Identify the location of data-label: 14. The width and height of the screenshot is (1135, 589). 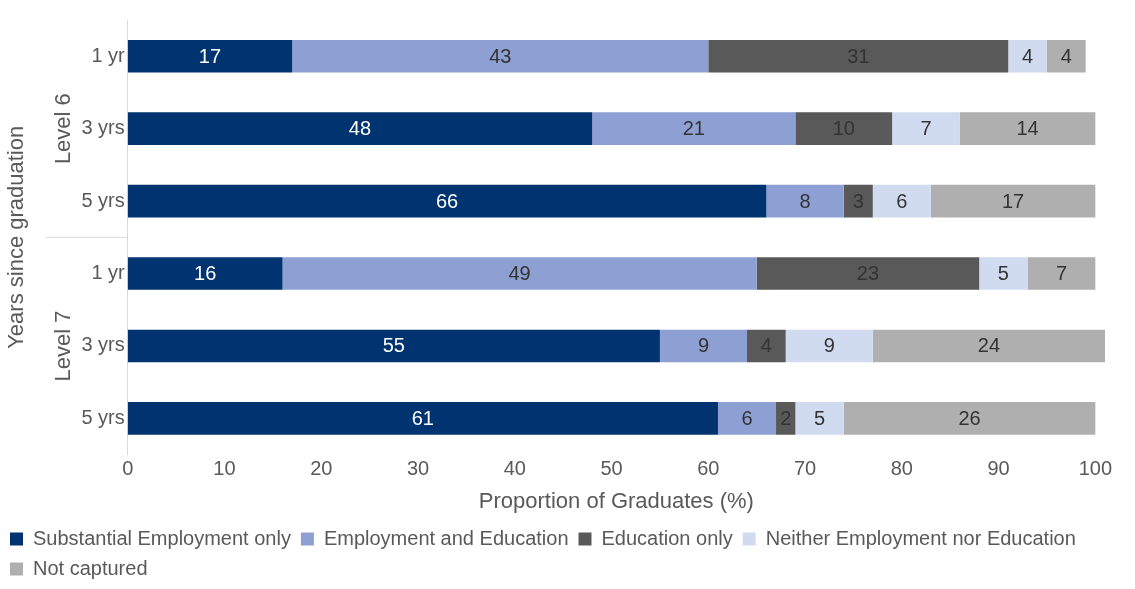
(1027, 128).